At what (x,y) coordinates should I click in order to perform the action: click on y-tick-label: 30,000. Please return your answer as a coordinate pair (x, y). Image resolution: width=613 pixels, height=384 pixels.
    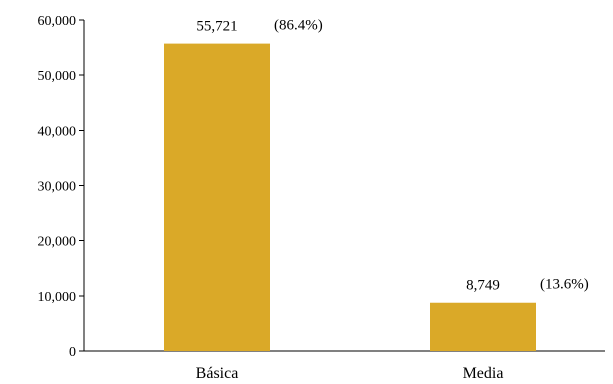
    Looking at the image, I should click on (57, 187).